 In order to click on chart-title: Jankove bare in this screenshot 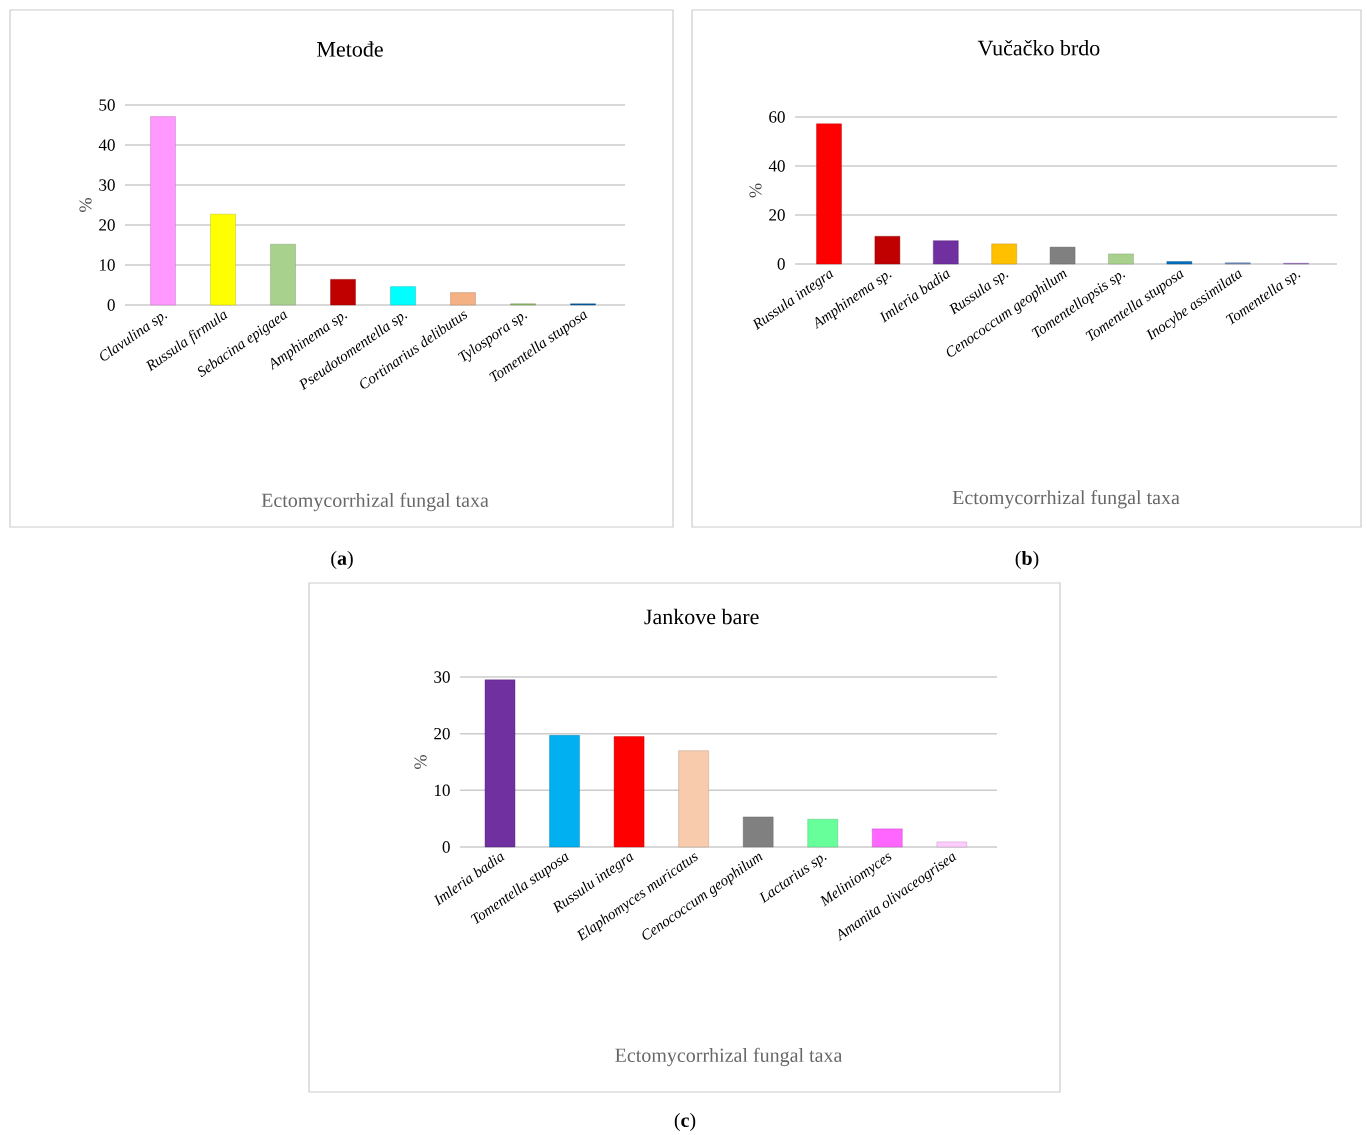, I will do `click(701, 616)`.